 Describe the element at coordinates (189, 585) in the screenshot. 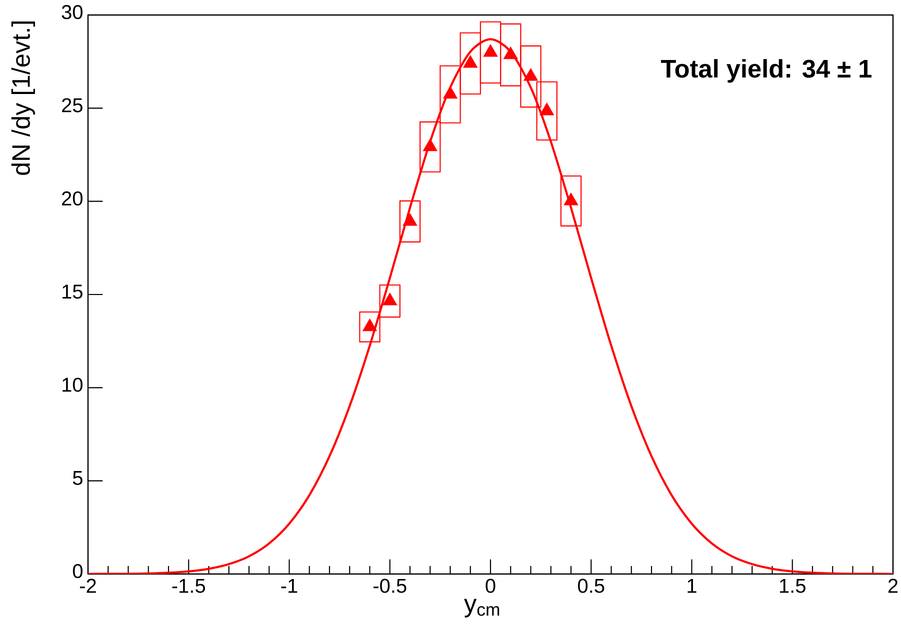

I see `x-tick-label: -1.5` at that location.